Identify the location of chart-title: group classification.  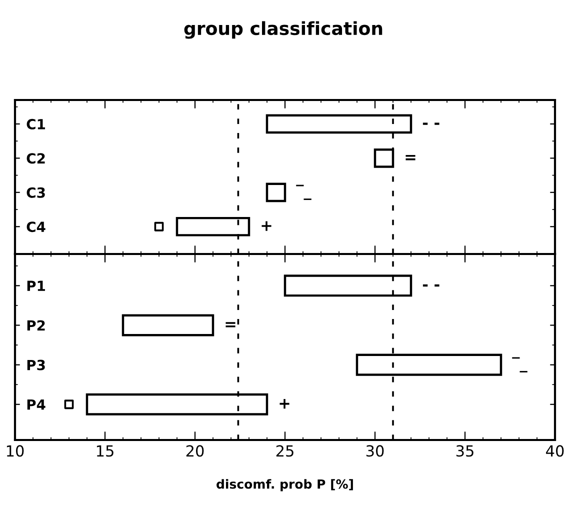
(283, 30).